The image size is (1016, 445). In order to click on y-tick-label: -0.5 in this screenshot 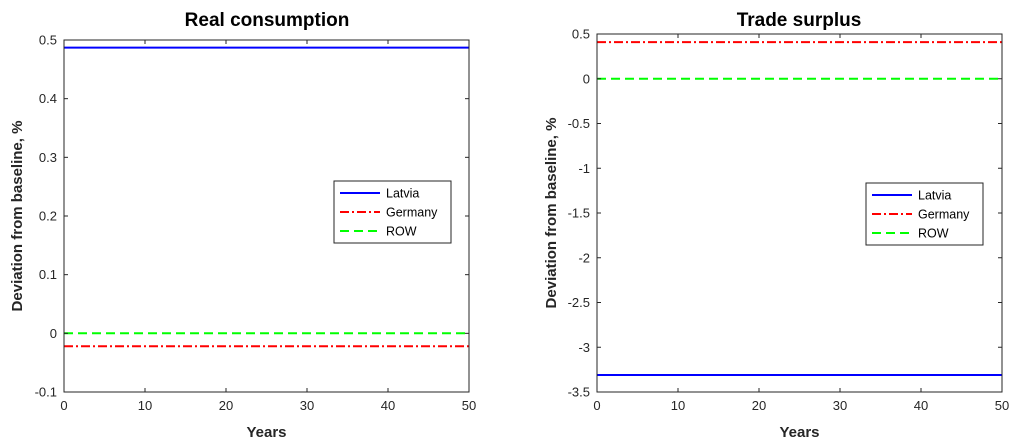, I will do `click(579, 123)`.